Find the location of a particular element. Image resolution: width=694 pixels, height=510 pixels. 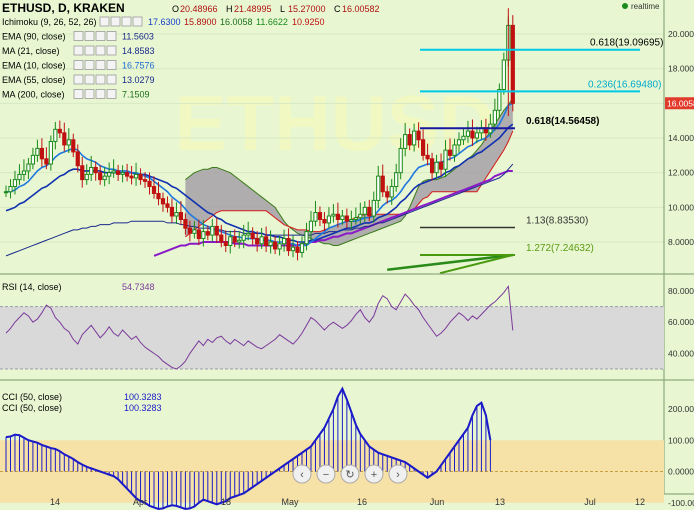

indicator-value: 11.6622 is located at coordinates (272, 22).